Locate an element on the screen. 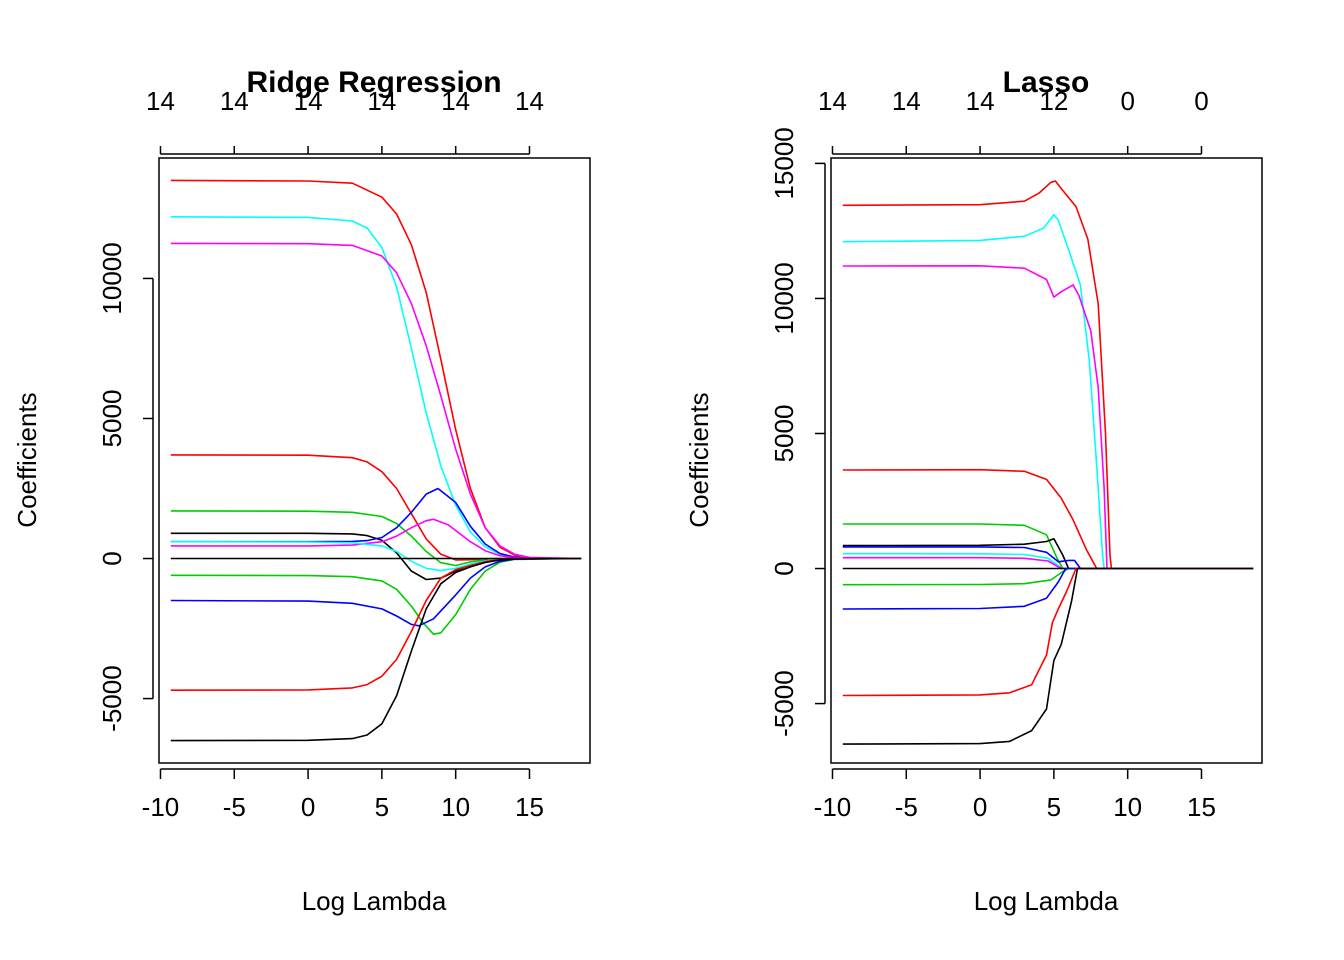 The width and height of the screenshot is (1344, 960). ridge-x-tick-label: 15 is located at coordinates (529, 807).